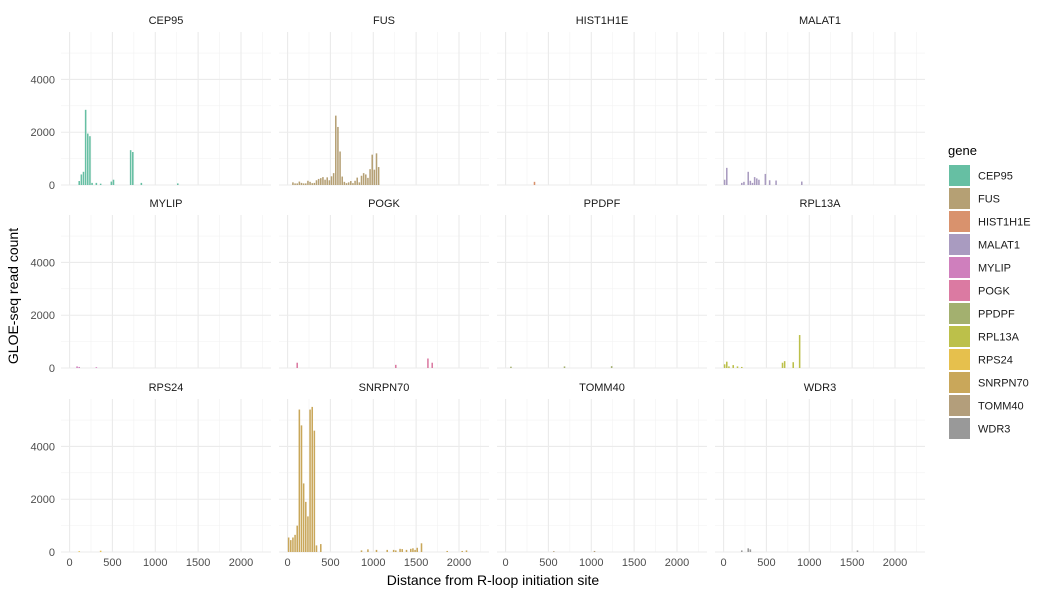 This screenshot has height=596, width=1048. What do you see at coordinates (994, 430) in the screenshot?
I see `legend-label-wdr3: WDR3` at bounding box center [994, 430].